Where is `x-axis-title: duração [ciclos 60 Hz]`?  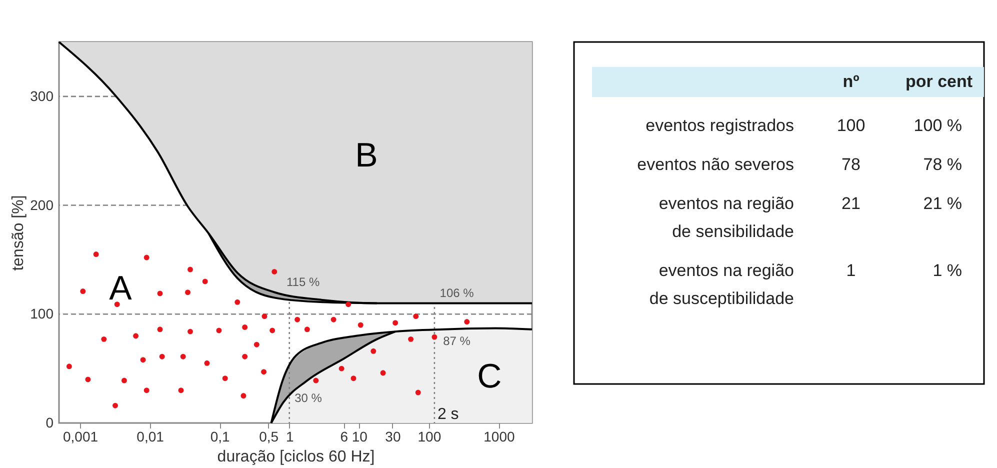
x-axis-title: duração [ciclos 60 Hz] is located at coordinates (296, 457).